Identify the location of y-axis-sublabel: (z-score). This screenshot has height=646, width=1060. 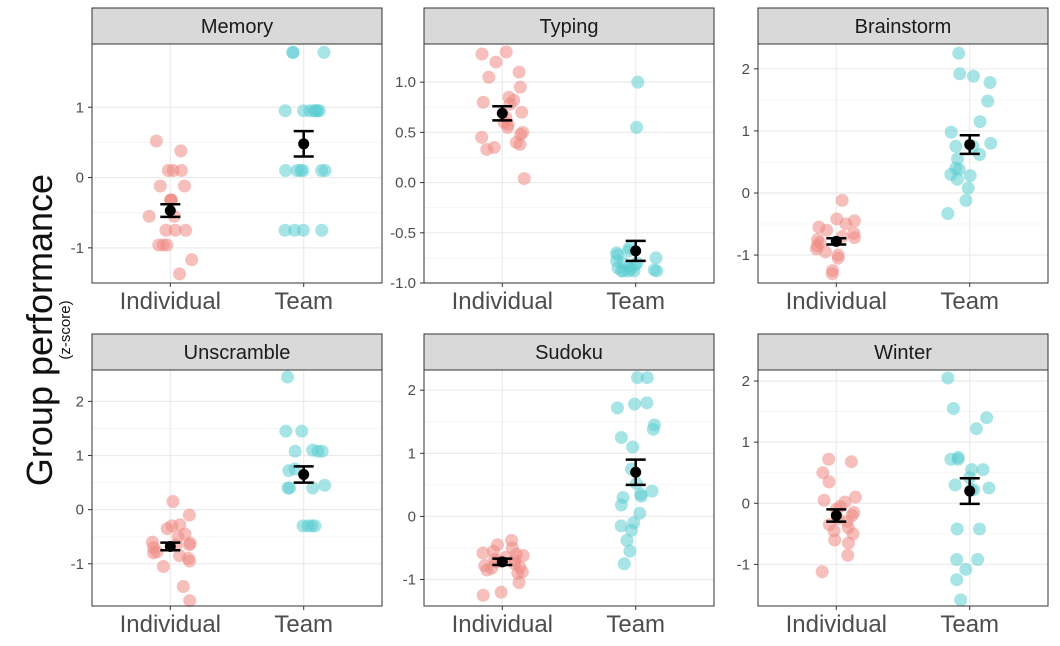
(65, 329).